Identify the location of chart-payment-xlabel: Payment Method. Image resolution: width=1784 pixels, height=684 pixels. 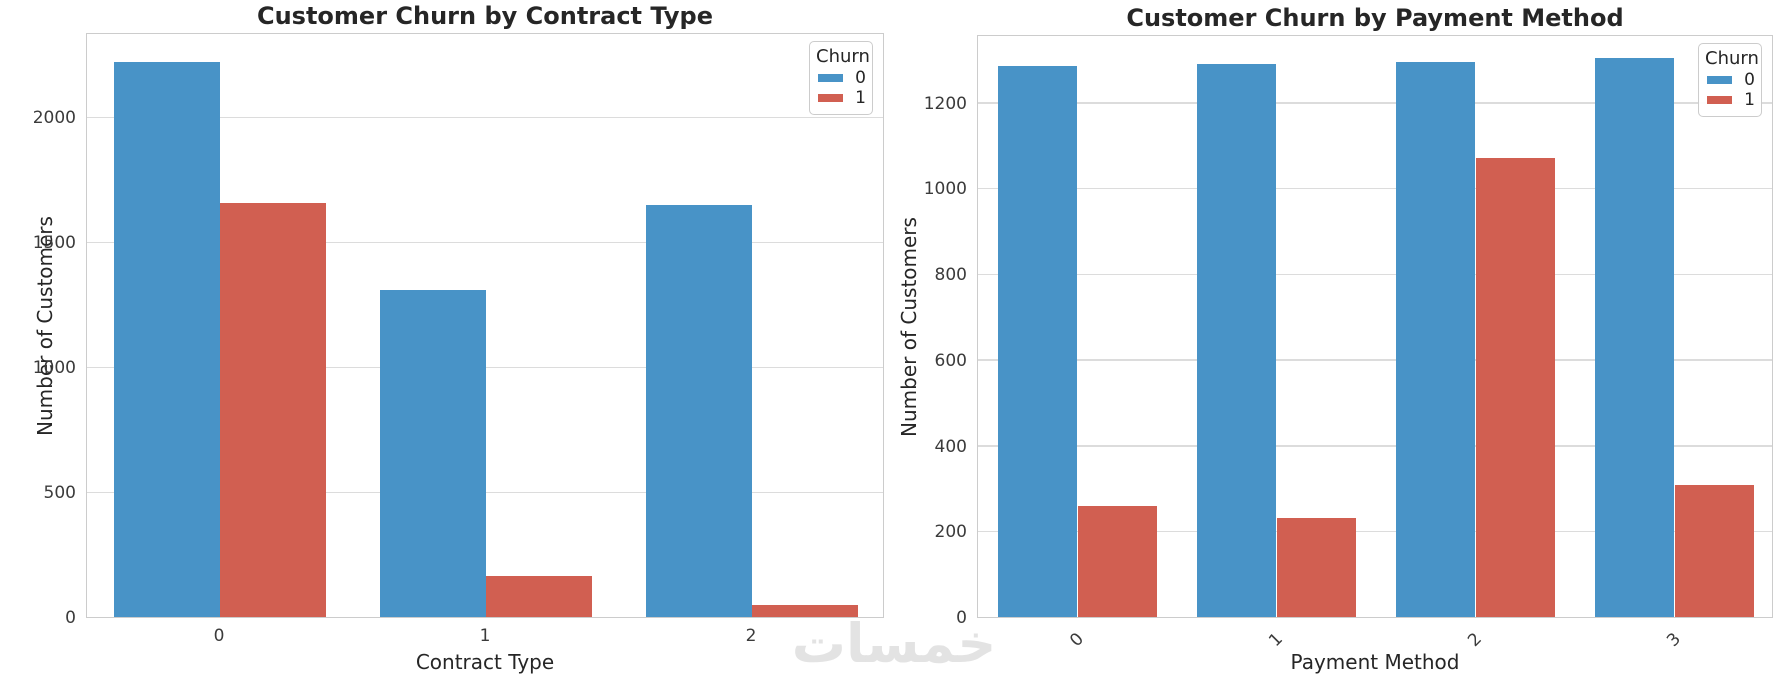
(1375, 662).